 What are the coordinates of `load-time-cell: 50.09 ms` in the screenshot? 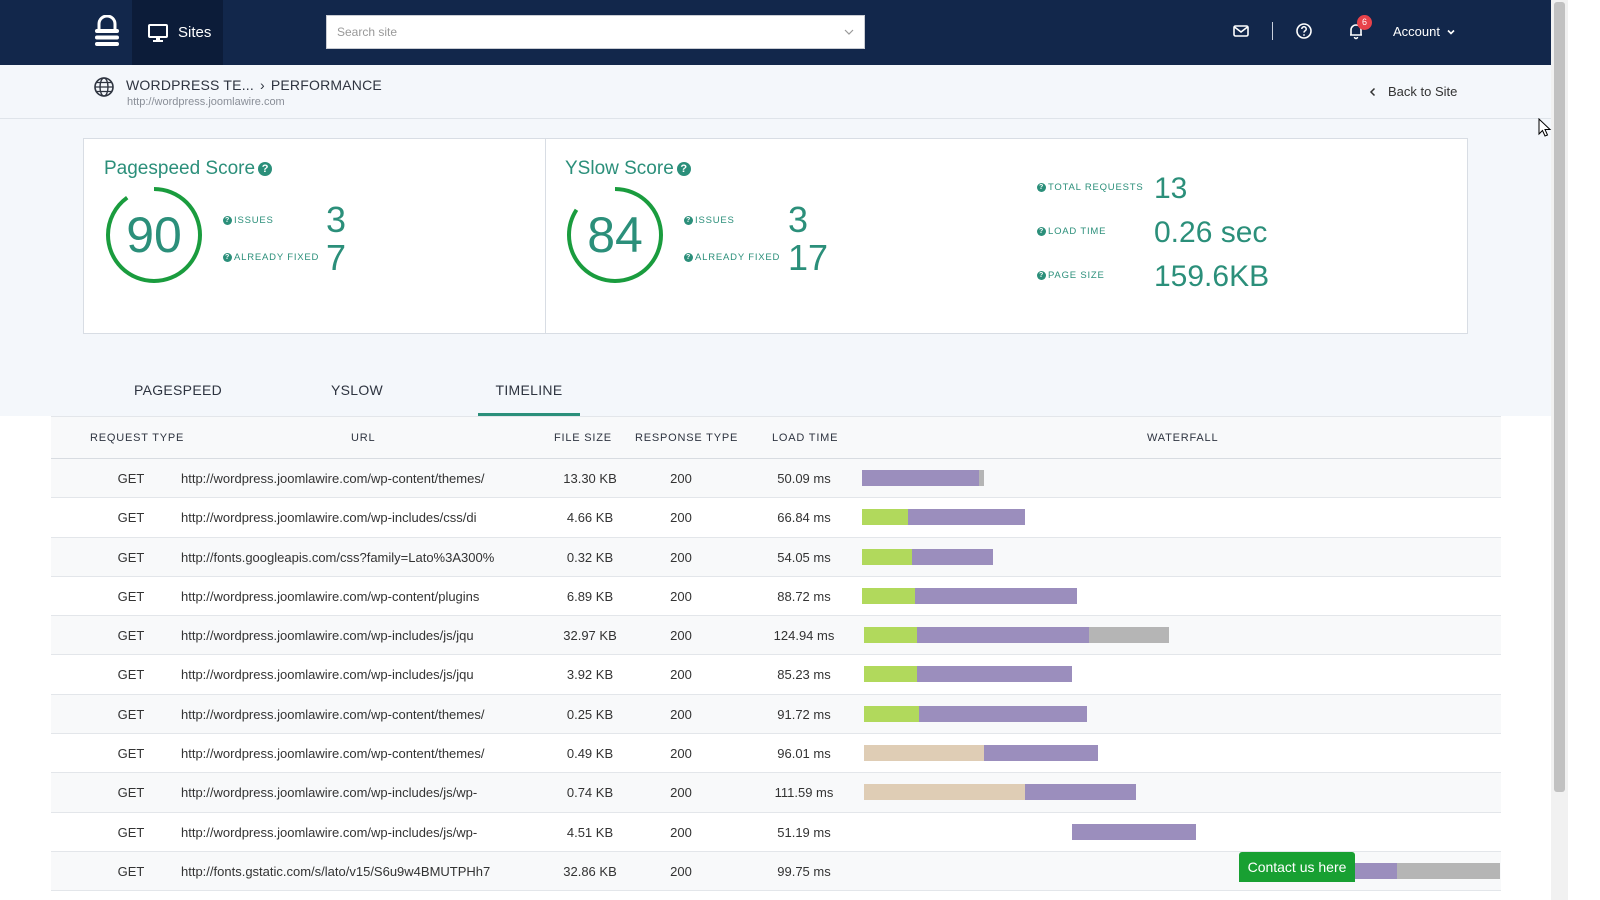 It's located at (804, 478).